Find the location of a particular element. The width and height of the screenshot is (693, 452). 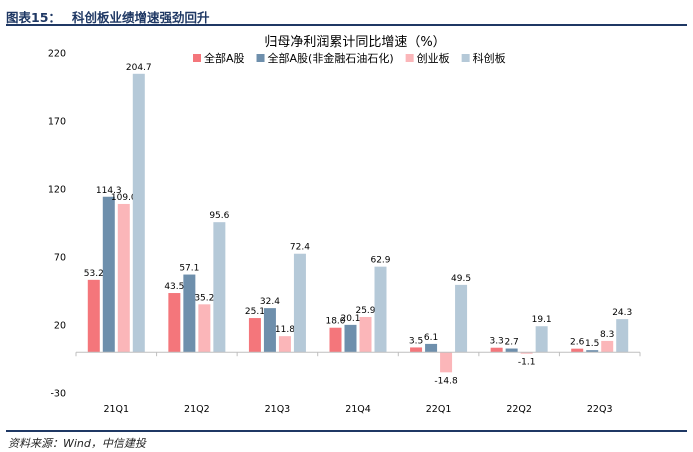

legend-label: 创业板 is located at coordinates (433, 58).